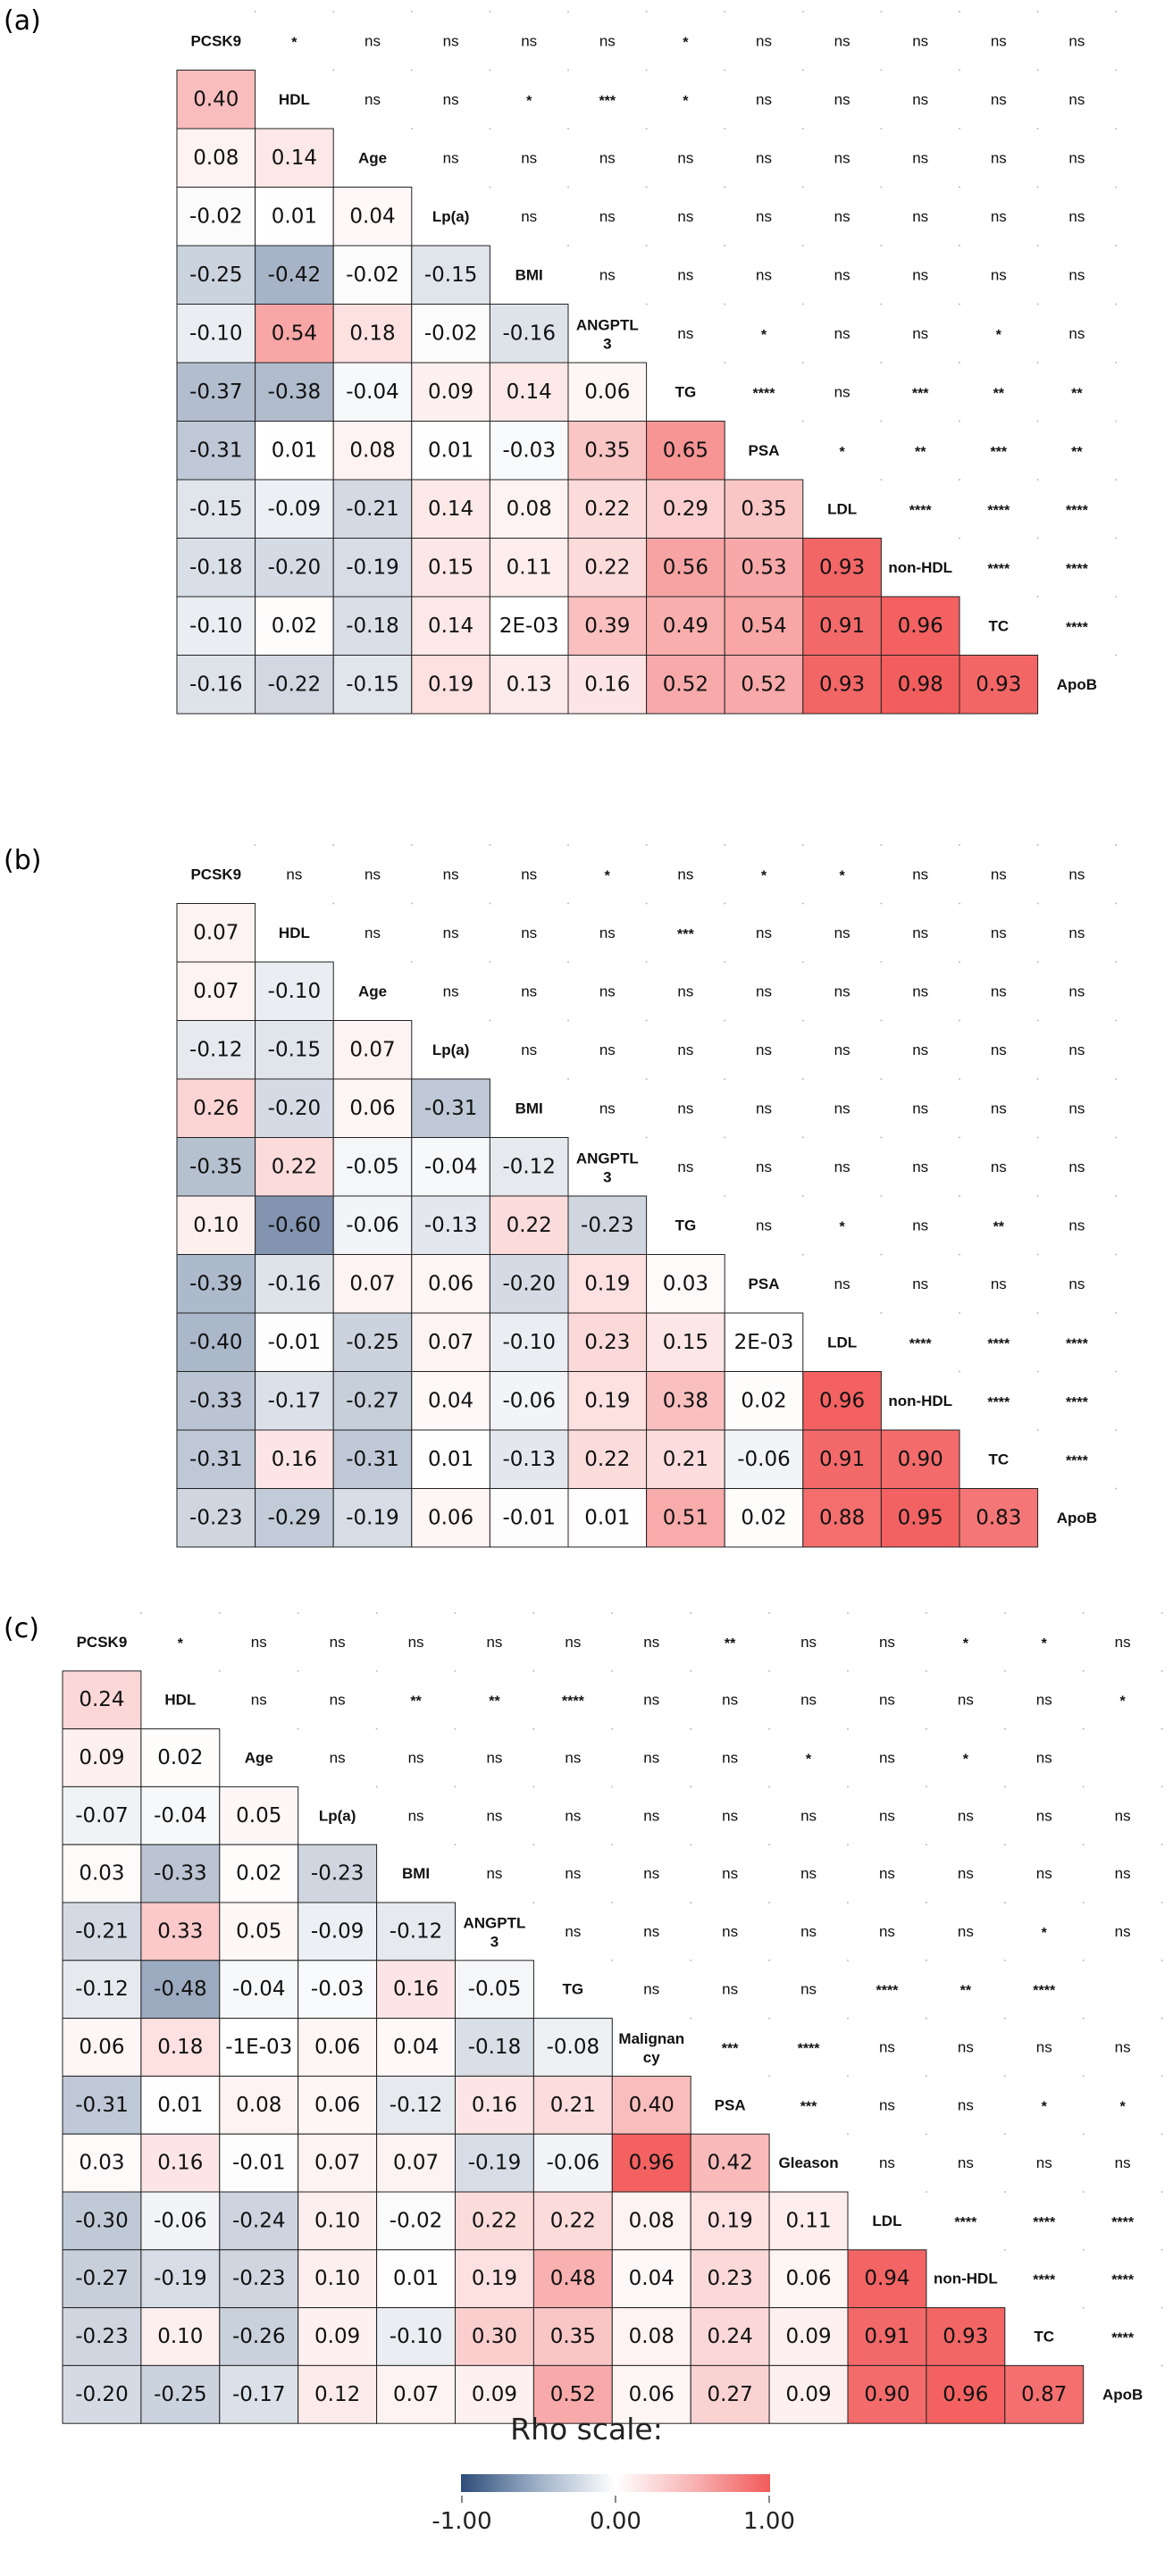 The width and height of the screenshot is (1173, 2576). Describe the element at coordinates (372, 1109) in the screenshot. I see `rho-value: 0.06` at that location.